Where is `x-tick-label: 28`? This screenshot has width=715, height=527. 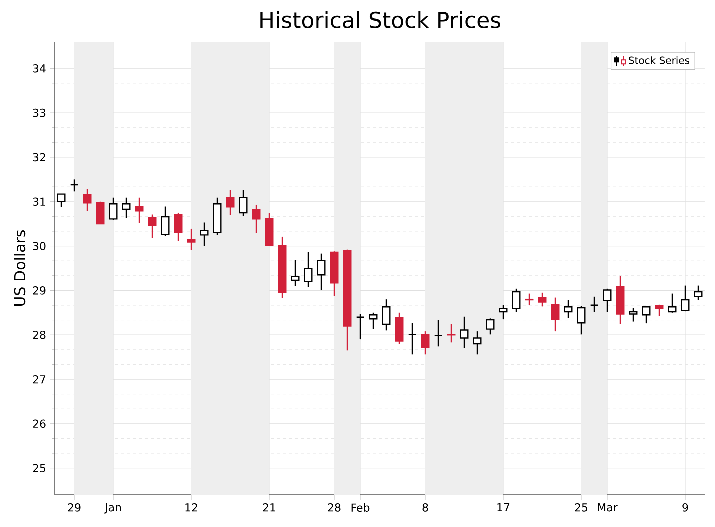
x-tick-label: 28 is located at coordinates (334, 508).